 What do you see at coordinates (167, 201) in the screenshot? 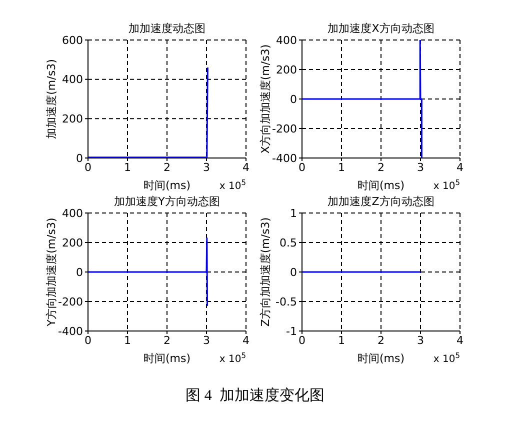
I see `chart-title: 加加速度Y方向动态图` at bounding box center [167, 201].